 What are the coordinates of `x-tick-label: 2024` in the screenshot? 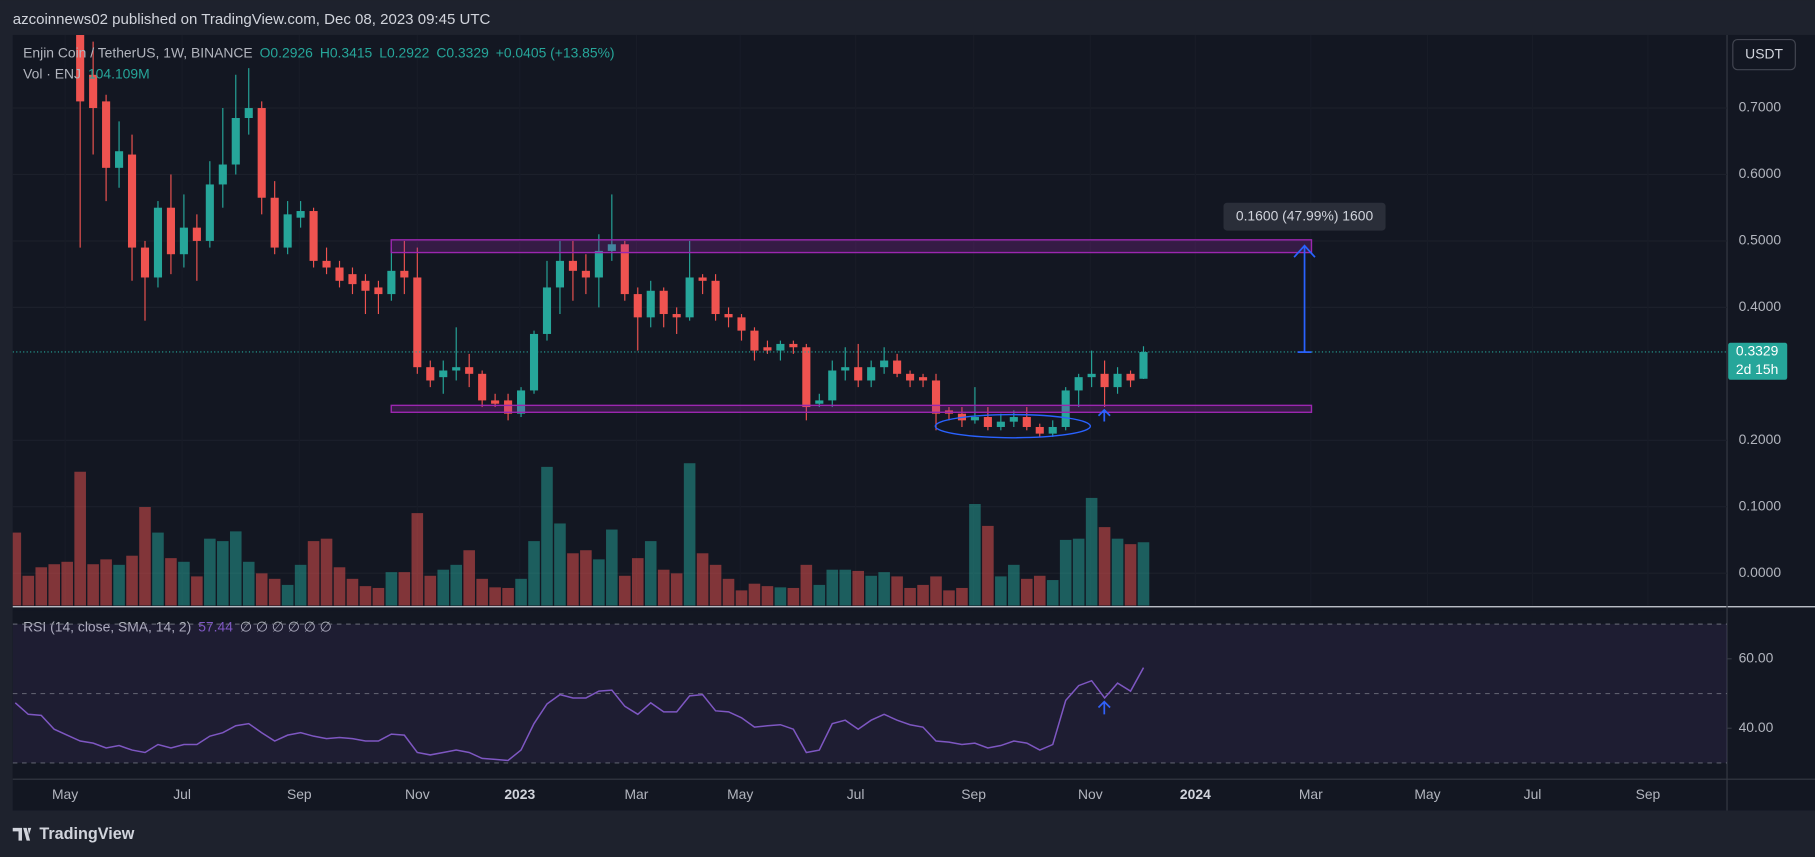 It's located at (1195, 794).